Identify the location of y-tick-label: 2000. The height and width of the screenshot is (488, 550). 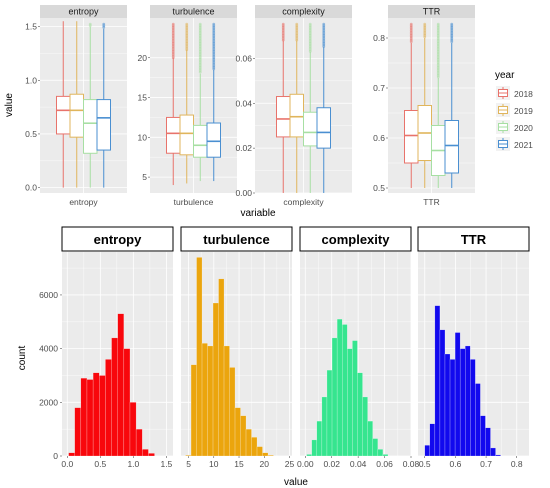
(48, 402).